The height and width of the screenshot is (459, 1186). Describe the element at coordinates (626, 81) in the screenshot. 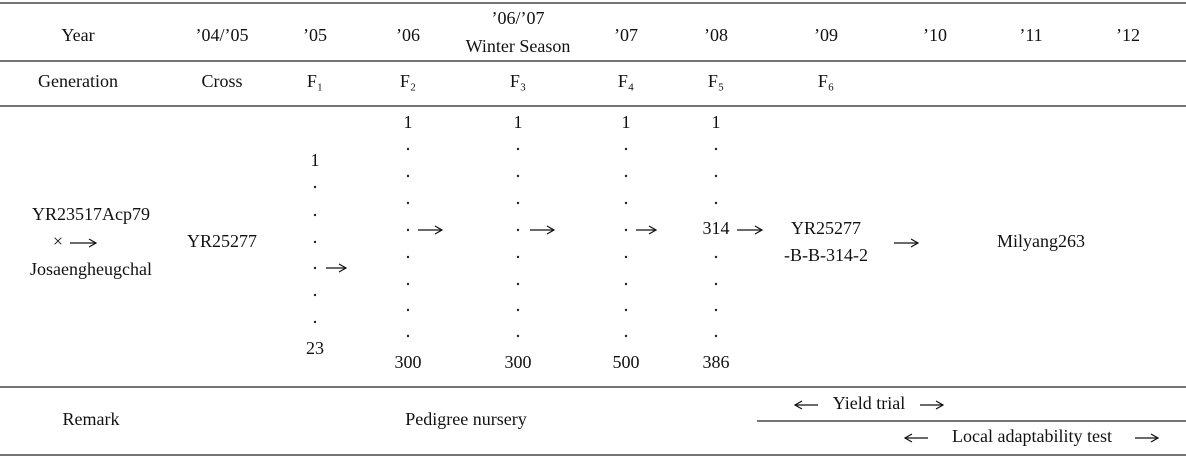

I see `generation-label: F₄` at that location.